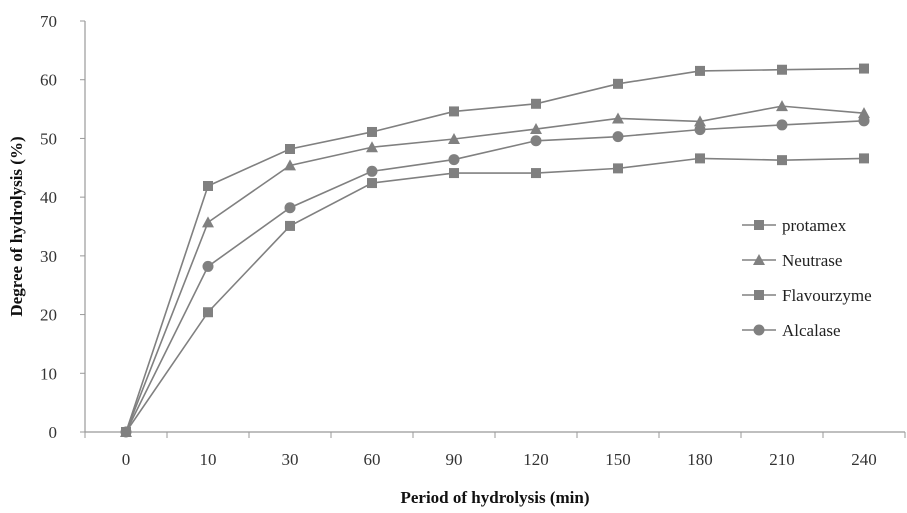 The image size is (907, 513). What do you see at coordinates (807, 278) in the screenshot?
I see `legend: protamex Neutrase Flavourzyme Alcalase` at bounding box center [807, 278].